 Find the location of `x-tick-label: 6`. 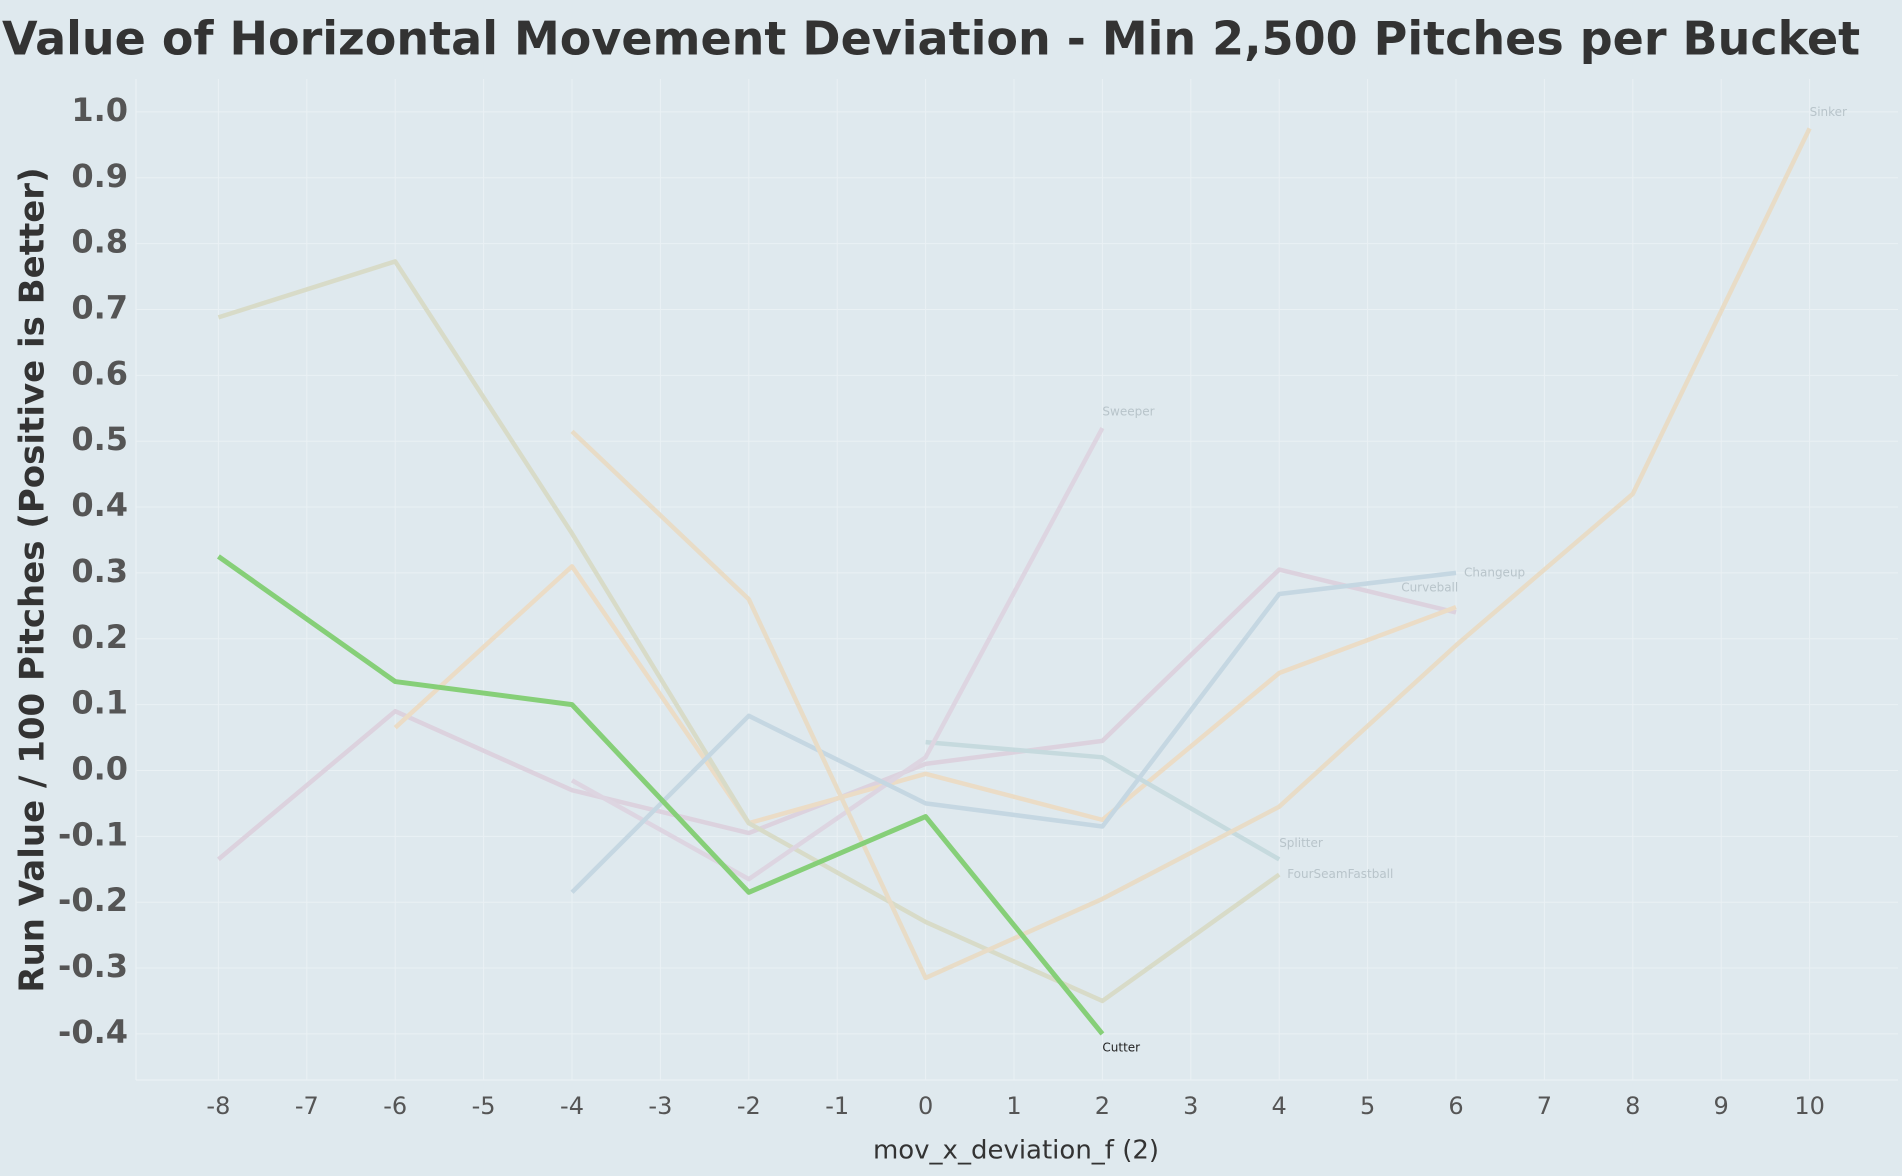

x-tick-label: 6 is located at coordinates (1455, 1106).